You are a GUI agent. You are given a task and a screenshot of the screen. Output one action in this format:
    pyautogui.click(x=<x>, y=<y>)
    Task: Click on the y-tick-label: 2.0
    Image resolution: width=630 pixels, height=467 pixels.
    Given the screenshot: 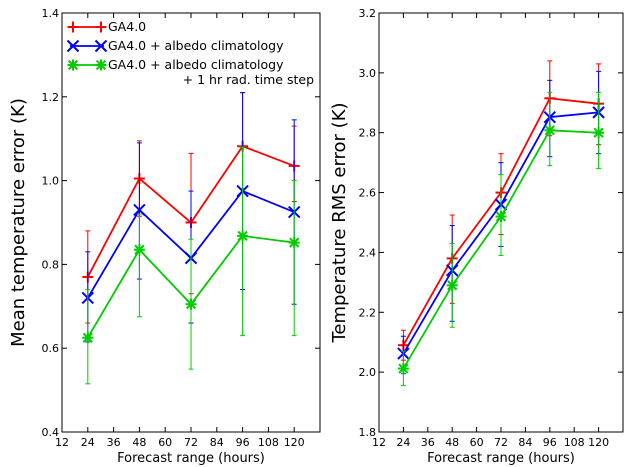 What is the action you would take?
    pyautogui.click(x=368, y=372)
    